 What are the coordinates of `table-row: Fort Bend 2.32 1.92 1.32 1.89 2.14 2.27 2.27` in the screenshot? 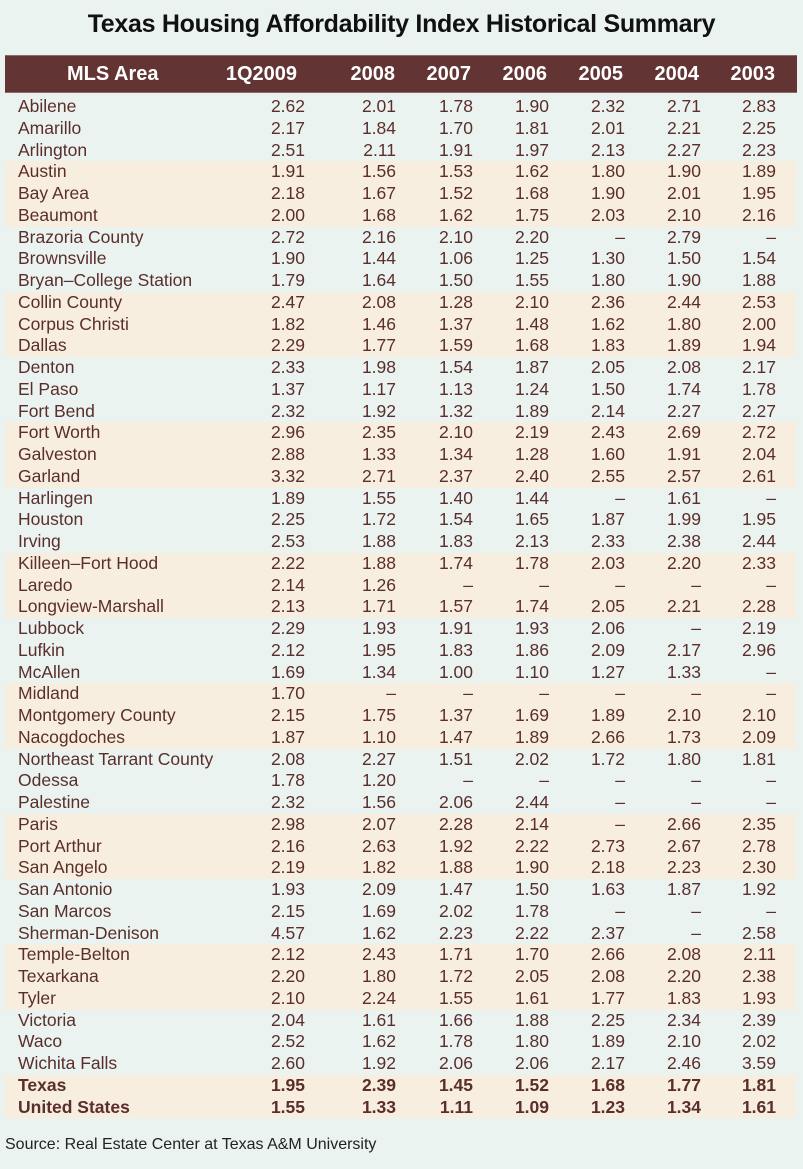 It's located at (401, 412).